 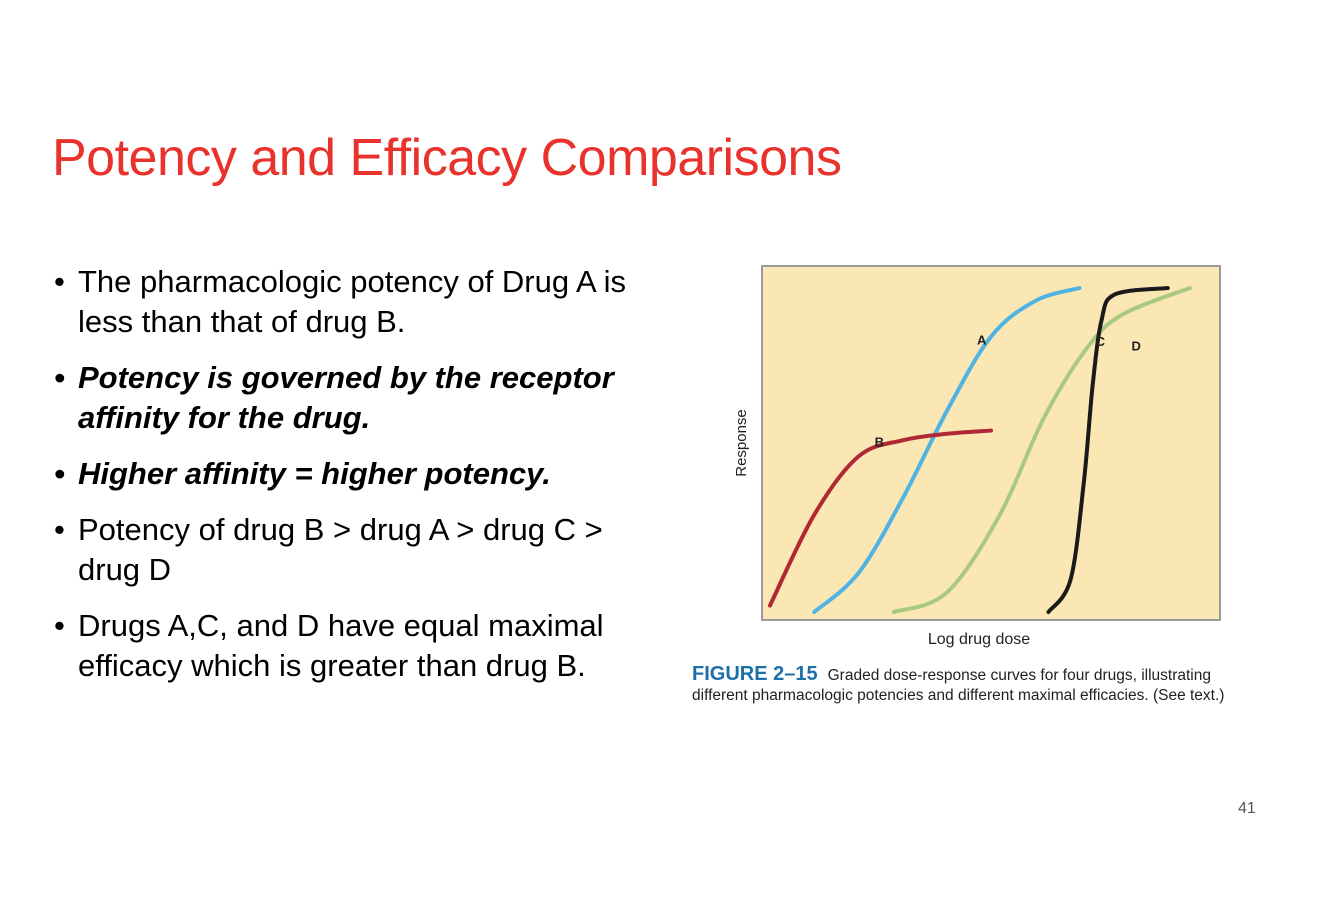 What do you see at coordinates (1101, 341) in the screenshot?
I see `curve-label-c: C` at bounding box center [1101, 341].